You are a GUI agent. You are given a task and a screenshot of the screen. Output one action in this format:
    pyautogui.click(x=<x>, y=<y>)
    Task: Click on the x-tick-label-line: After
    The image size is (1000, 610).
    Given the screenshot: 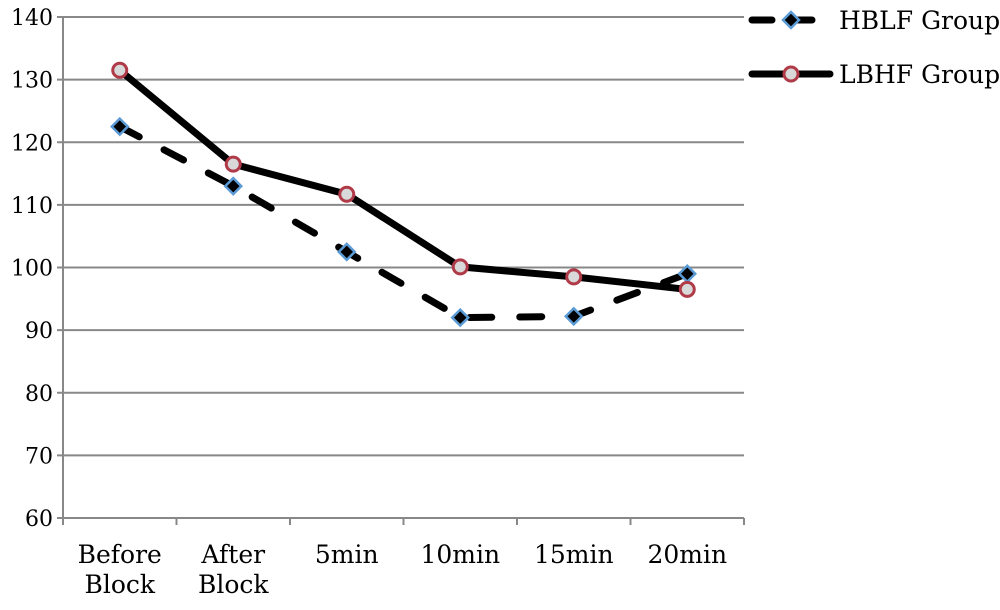 What is the action you would take?
    pyautogui.click(x=232, y=554)
    